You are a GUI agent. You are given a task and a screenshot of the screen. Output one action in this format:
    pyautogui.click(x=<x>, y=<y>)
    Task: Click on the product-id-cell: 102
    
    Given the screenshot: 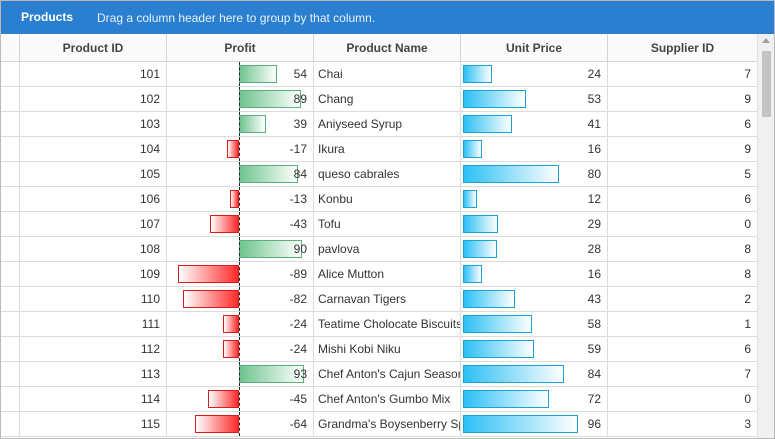 What is the action you would take?
    pyautogui.click(x=93, y=99)
    